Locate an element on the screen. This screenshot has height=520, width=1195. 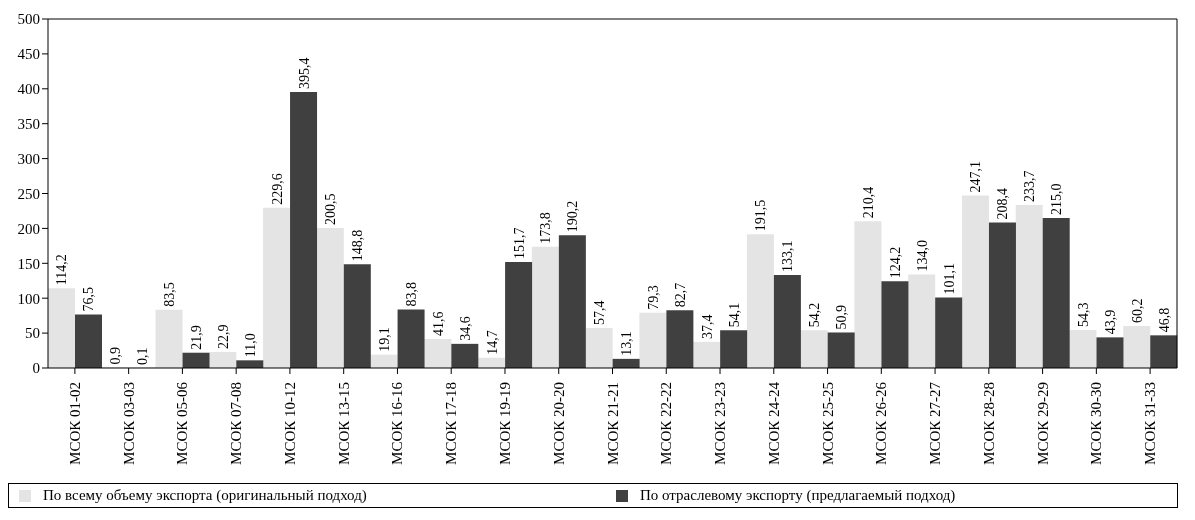
data-label: 133,1 is located at coordinates (788, 256).